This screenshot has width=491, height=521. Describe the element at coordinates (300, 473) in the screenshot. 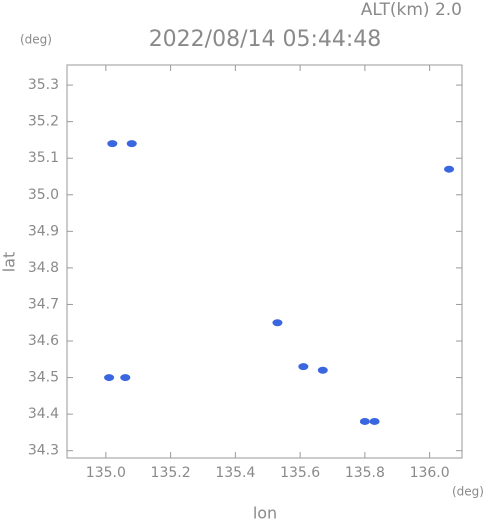

I see `x-tick-label: 135.6` at that location.